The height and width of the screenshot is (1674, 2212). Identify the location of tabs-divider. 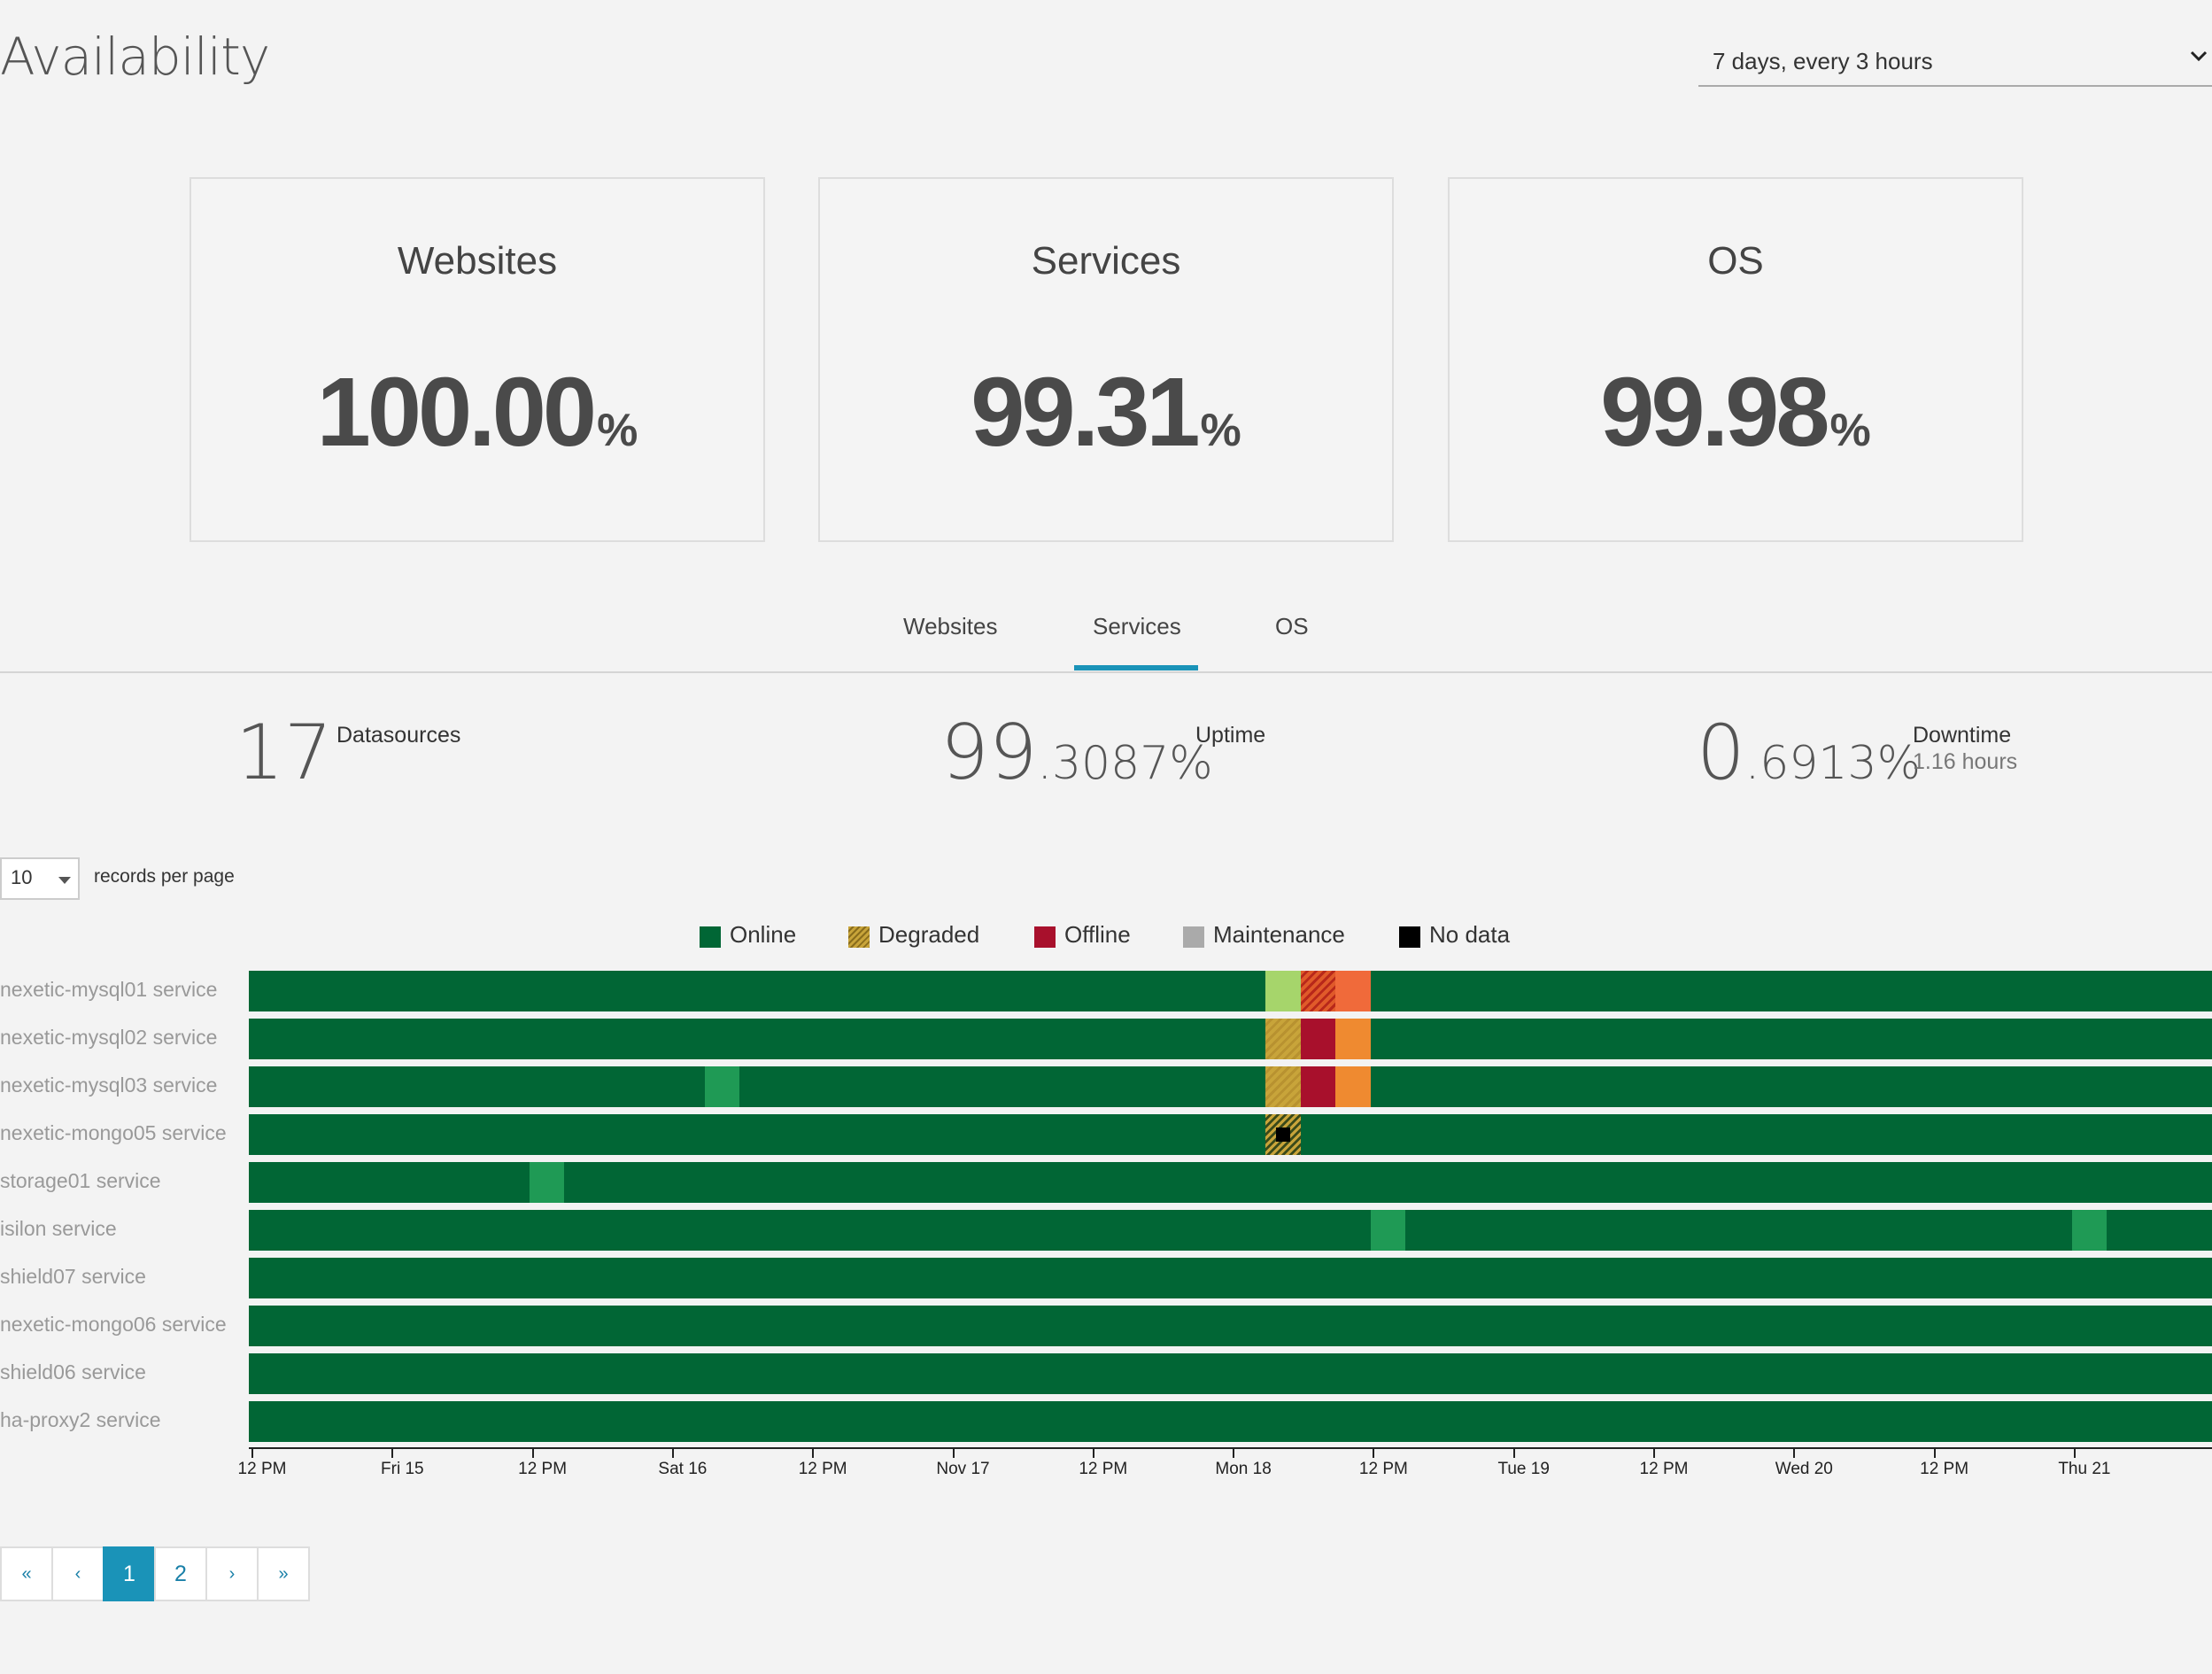
(1106, 672).